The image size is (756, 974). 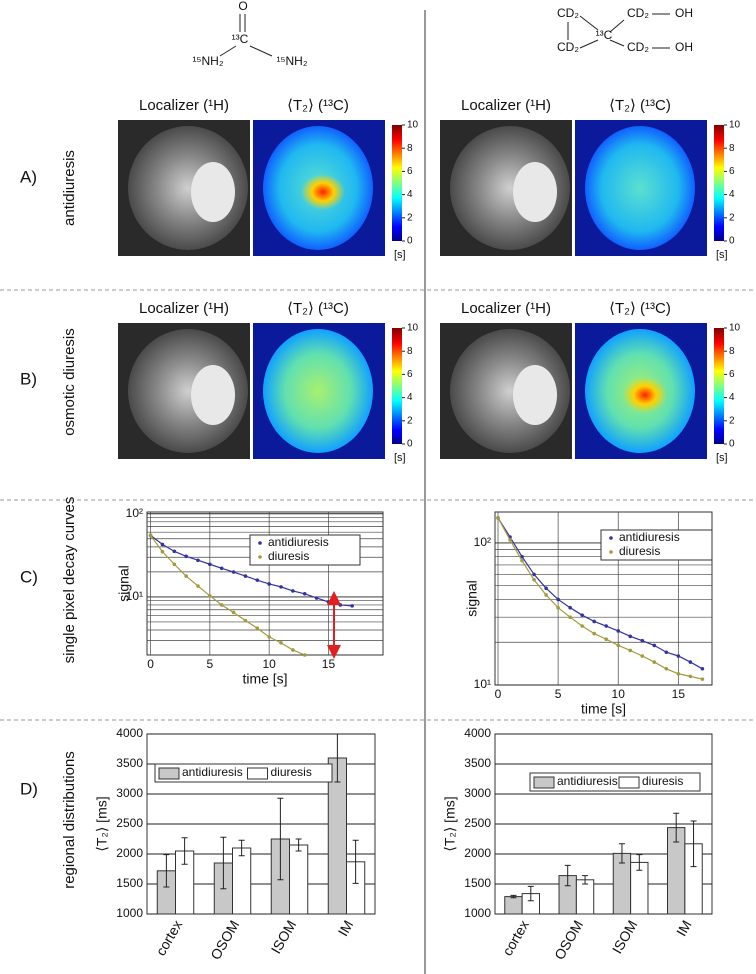 I want to click on row-letter: C), so click(x=29, y=576).